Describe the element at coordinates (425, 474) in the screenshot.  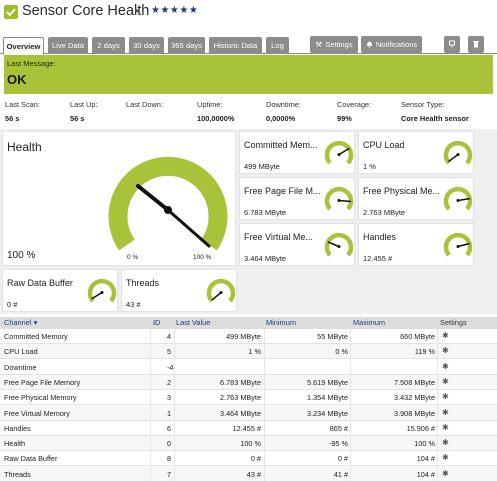
I see `cell-maximum: 104 #` at that location.